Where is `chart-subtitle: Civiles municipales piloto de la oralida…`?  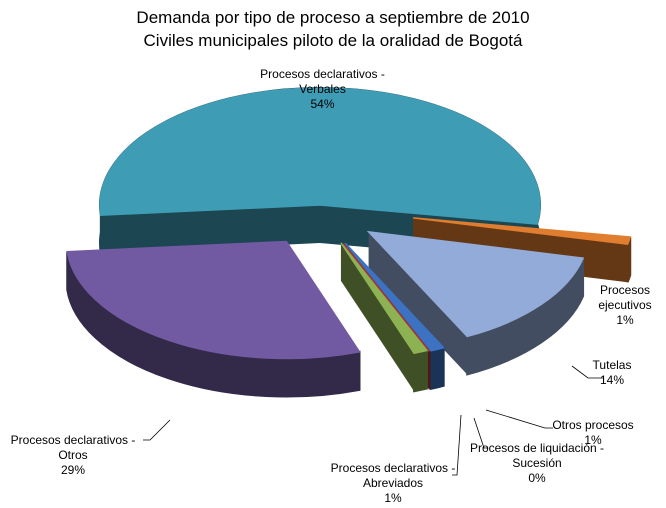
chart-subtitle: Civiles municipales piloto de la oralida… is located at coordinates (333, 40).